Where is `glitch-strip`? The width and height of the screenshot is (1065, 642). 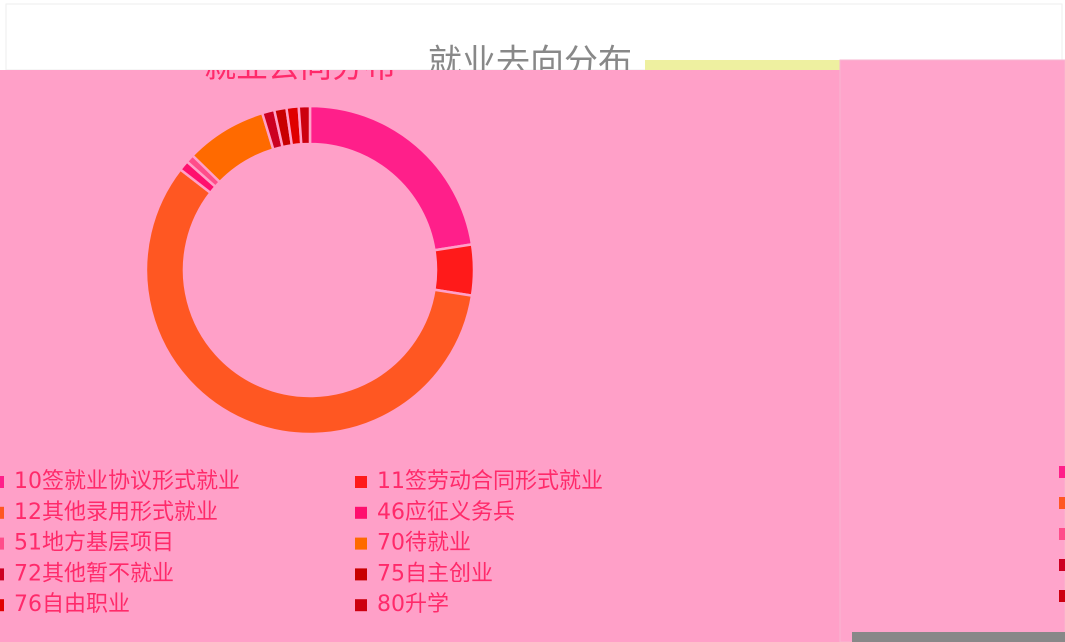 glitch-strip is located at coordinates (750, 65).